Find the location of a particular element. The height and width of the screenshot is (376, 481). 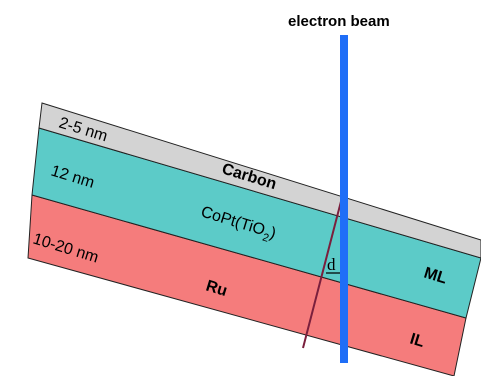

ml-tag-label: ML is located at coordinates (435, 276).